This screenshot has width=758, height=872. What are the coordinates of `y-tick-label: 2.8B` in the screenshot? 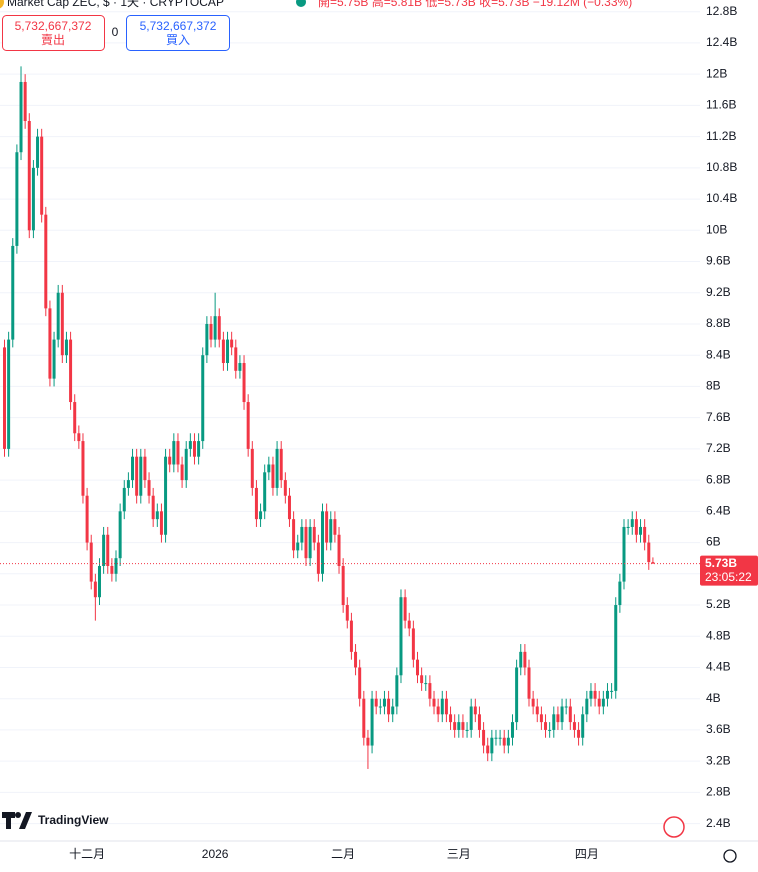 It's located at (718, 792).